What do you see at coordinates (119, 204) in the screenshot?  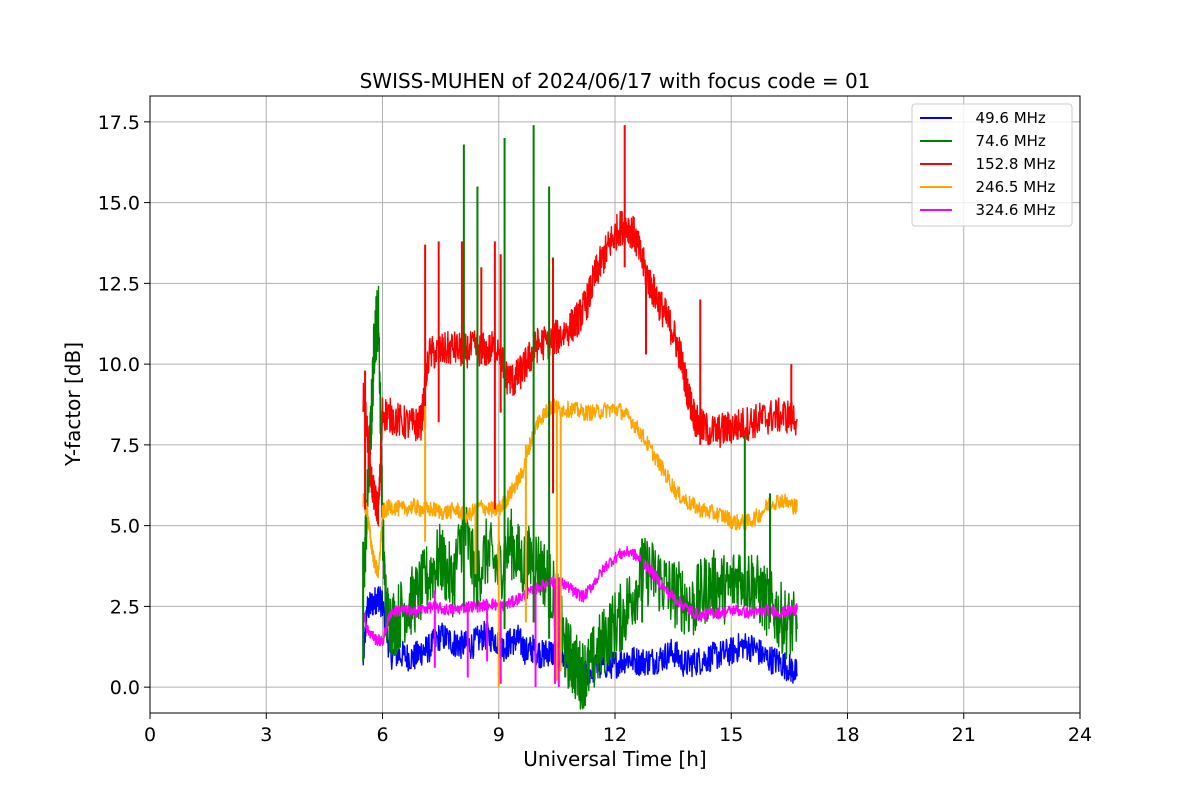 I see `y-tick-label: 15.0` at bounding box center [119, 204].